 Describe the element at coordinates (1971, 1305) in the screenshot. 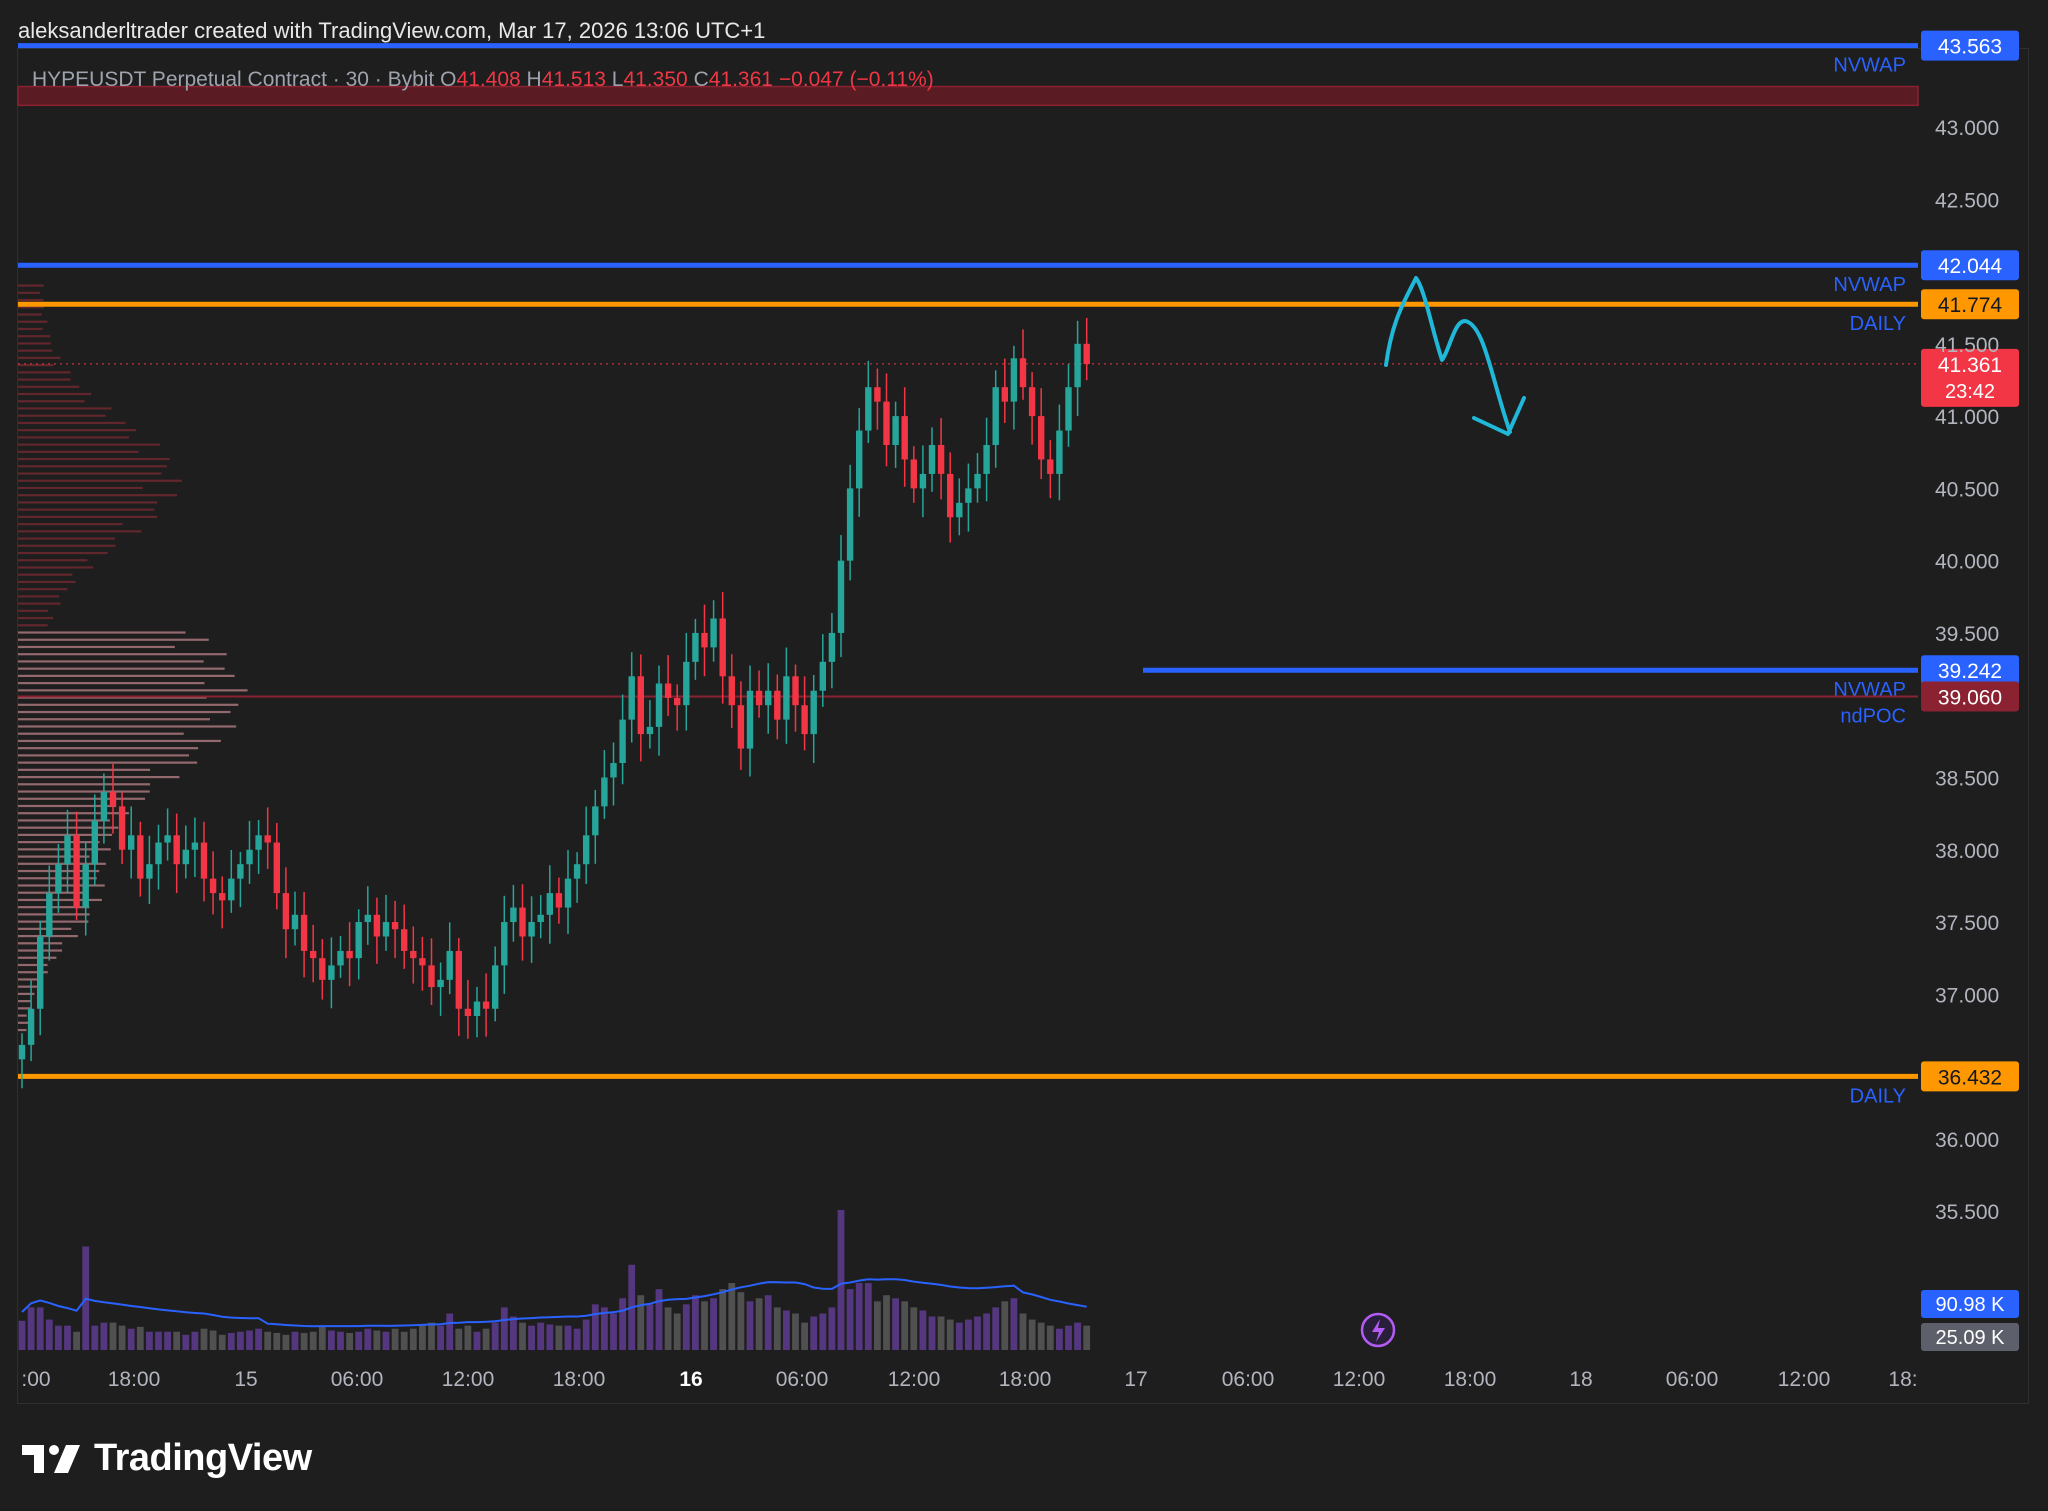

I see `volume-ma-value: 90.98 K` at that location.